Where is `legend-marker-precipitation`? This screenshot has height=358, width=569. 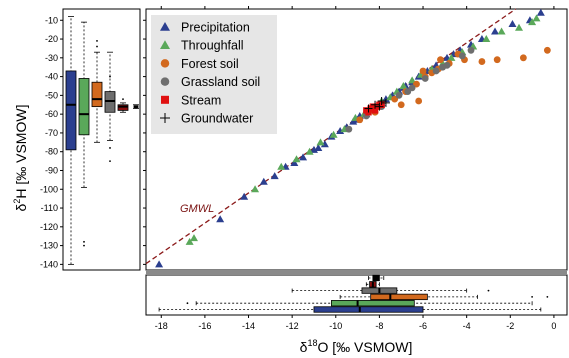 legend-marker-precipitation is located at coordinates (165, 26).